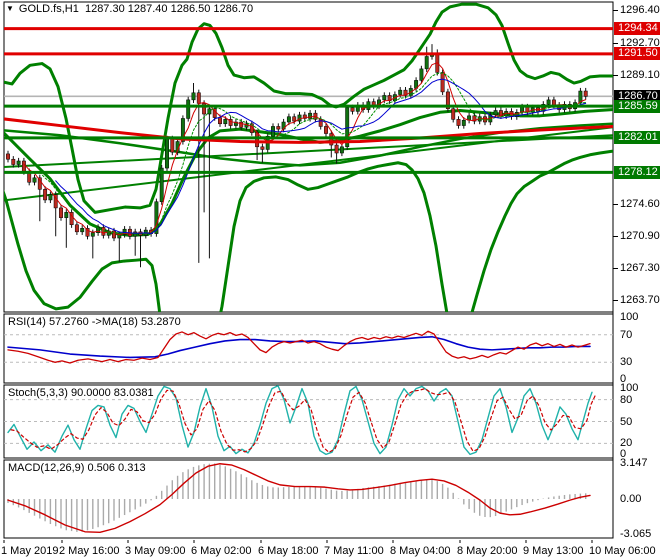 Image resolution: width=660 pixels, height=560 pixels. I want to click on rsi-panel, so click(308, 347).